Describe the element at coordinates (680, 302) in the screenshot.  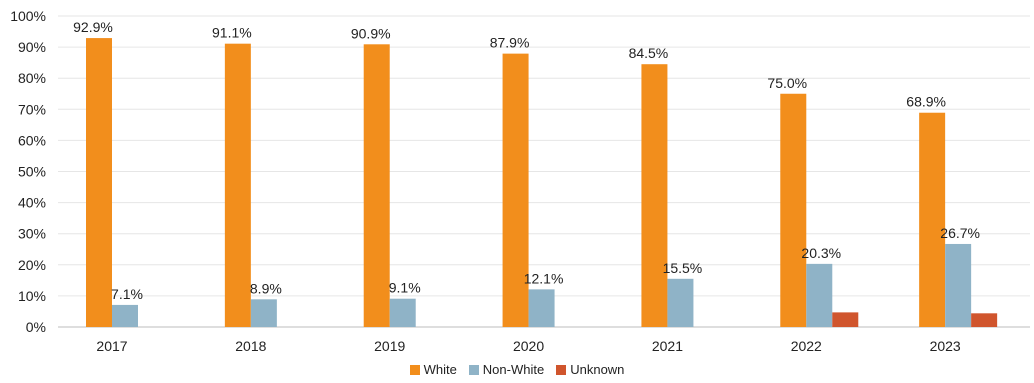
I see `bar-non-white-2021` at that location.